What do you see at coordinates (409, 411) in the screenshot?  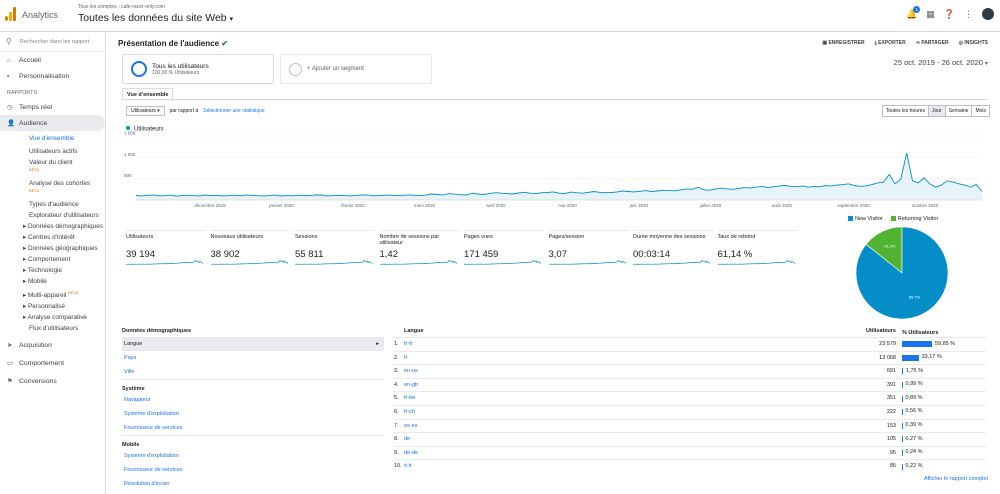 I see `row-language-link: fr-ch` at bounding box center [409, 411].